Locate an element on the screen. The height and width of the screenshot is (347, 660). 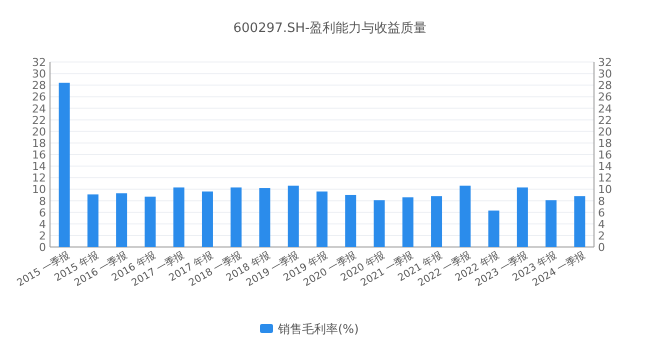
y-tick-label: 4 is located at coordinates (42, 224).